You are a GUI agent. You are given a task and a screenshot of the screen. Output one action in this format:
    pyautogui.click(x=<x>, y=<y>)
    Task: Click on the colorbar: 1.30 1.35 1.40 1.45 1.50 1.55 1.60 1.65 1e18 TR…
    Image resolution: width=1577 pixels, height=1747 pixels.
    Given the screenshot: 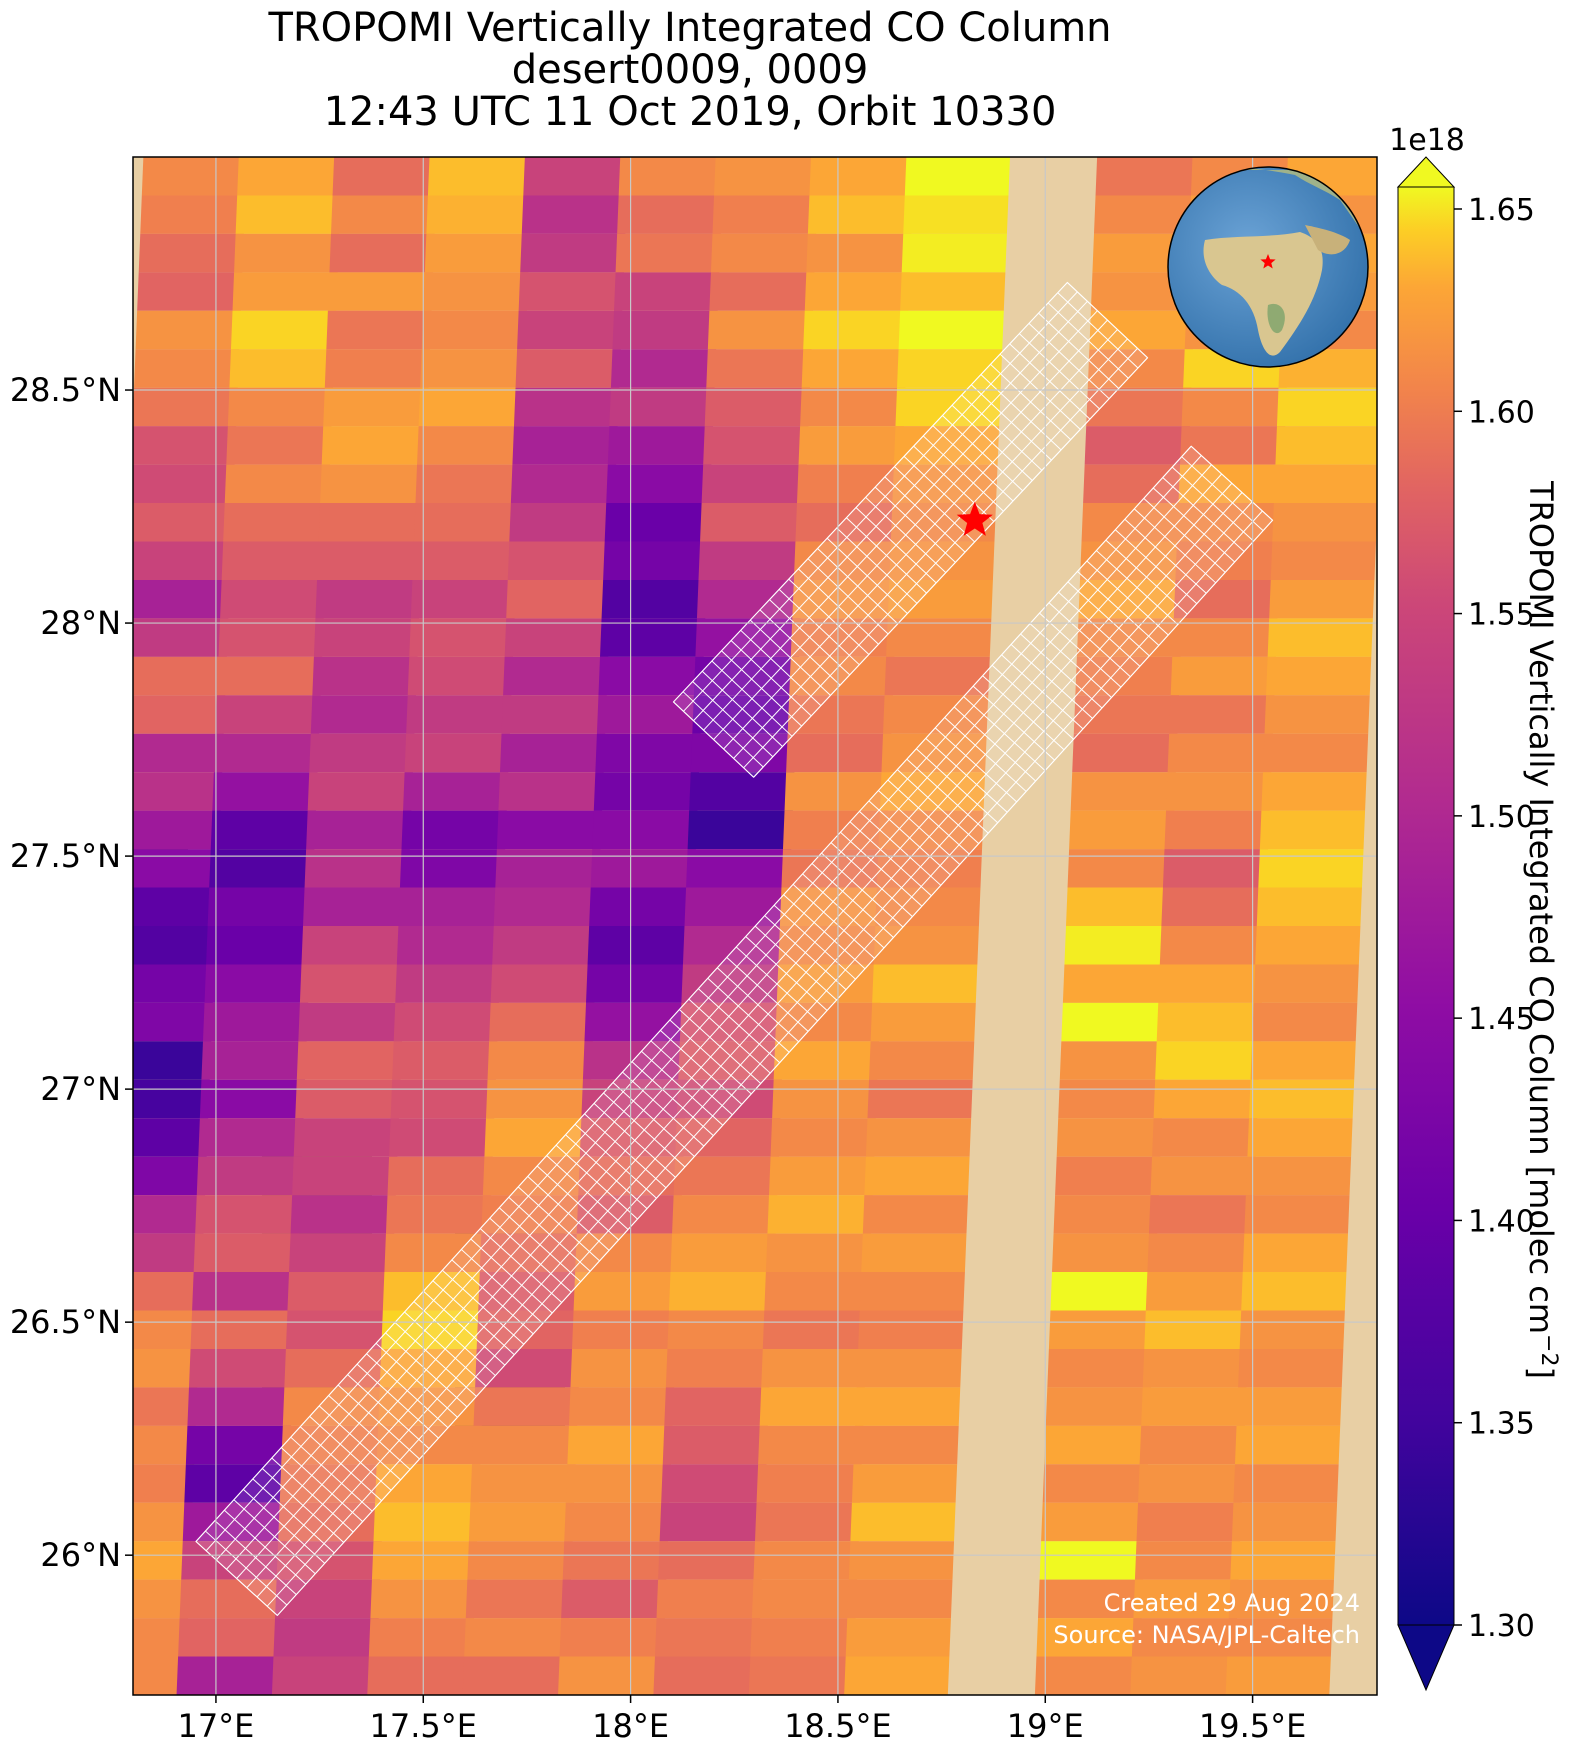 What is the action you would take?
    pyautogui.click(x=1475, y=907)
    